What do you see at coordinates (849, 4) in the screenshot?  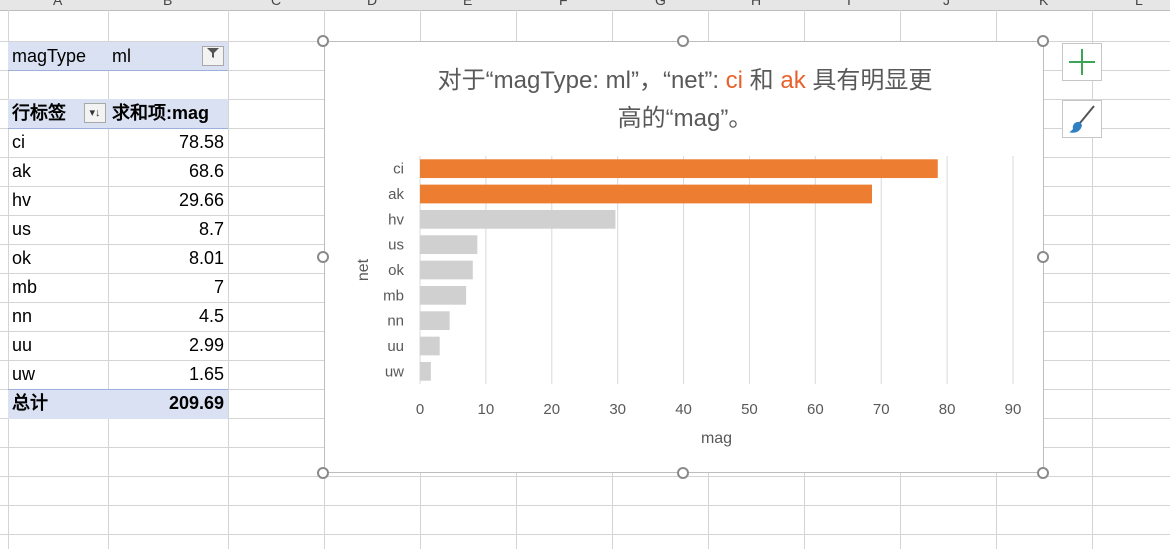 I see `column-header-i: I` at bounding box center [849, 4].